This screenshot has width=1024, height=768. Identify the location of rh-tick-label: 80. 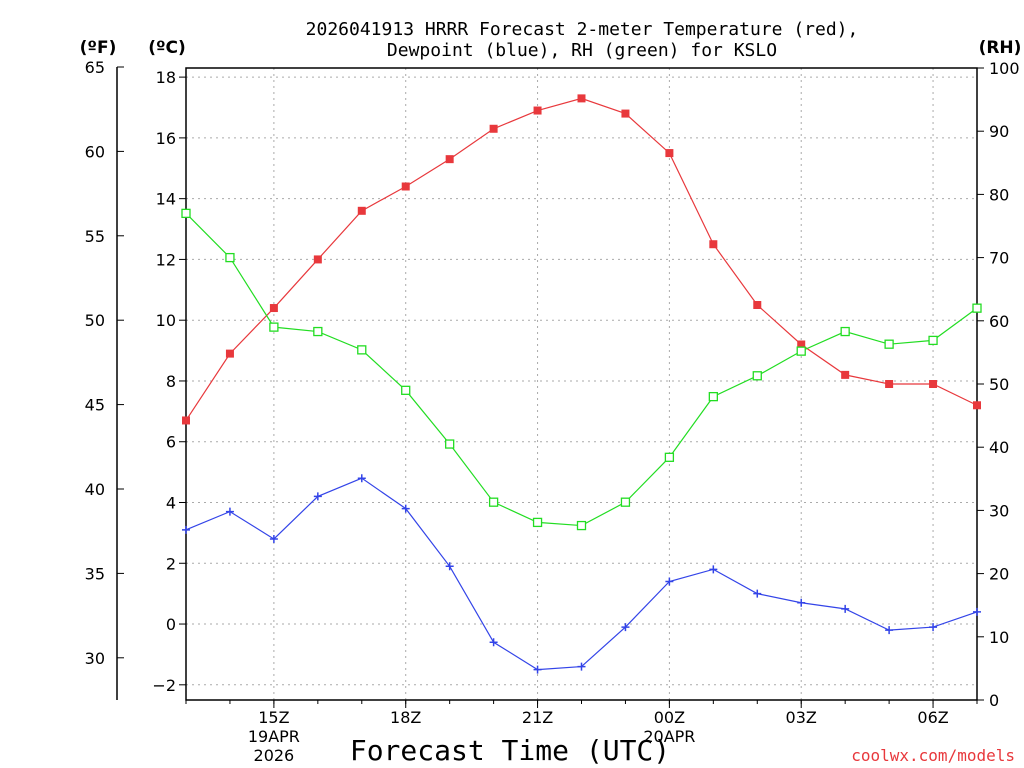
(999, 194).